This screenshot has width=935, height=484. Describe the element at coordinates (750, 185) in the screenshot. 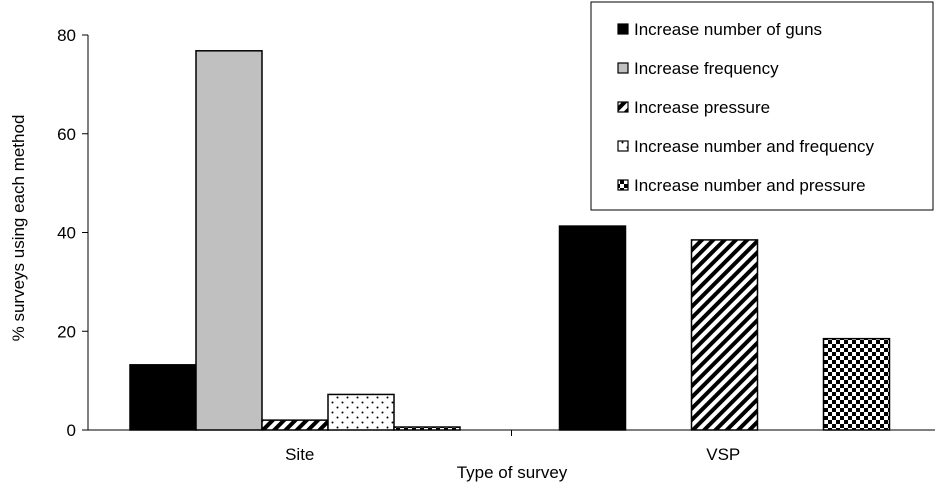

I see `legend-label: Increase number and pressure` at that location.